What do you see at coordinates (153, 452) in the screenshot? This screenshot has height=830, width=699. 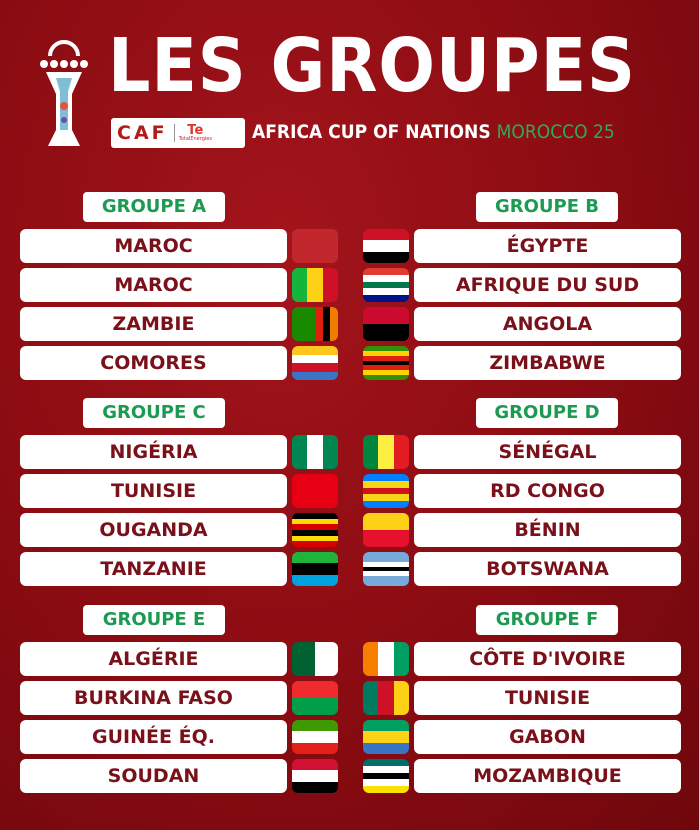 I see `team-name: NIGÉRIA` at bounding box center [153, 452].